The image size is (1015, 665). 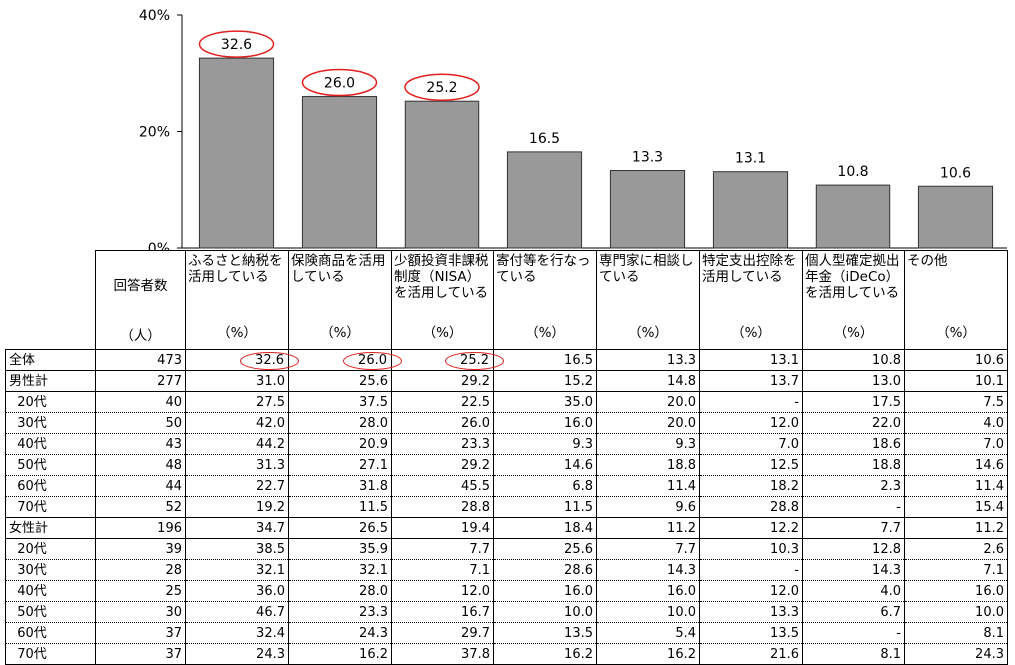 What do you see at coordinates (474, 360) in the screenshot?
I see `highlighted-value: 25.2` at bounding box center [474, 360].